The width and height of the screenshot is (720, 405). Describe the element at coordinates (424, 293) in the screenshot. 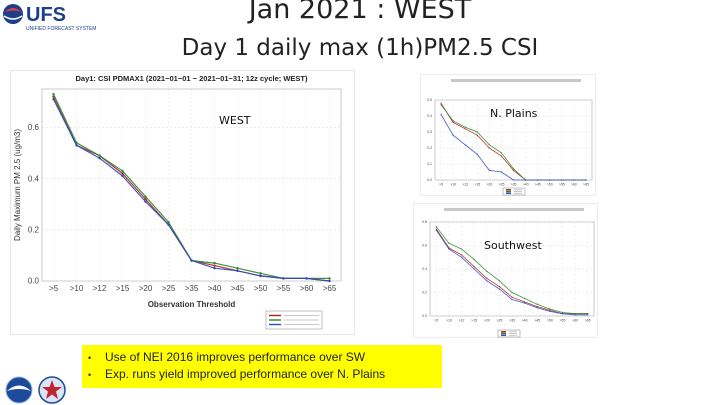

I see `sw-ytick-label: 0.2` at that location.